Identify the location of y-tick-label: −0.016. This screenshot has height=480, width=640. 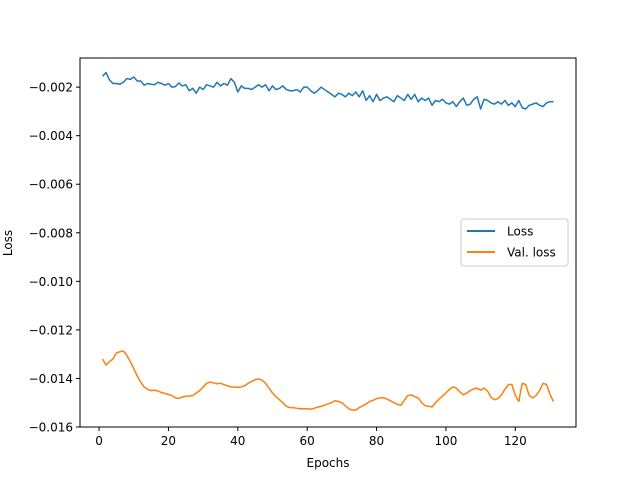
(51, 428).